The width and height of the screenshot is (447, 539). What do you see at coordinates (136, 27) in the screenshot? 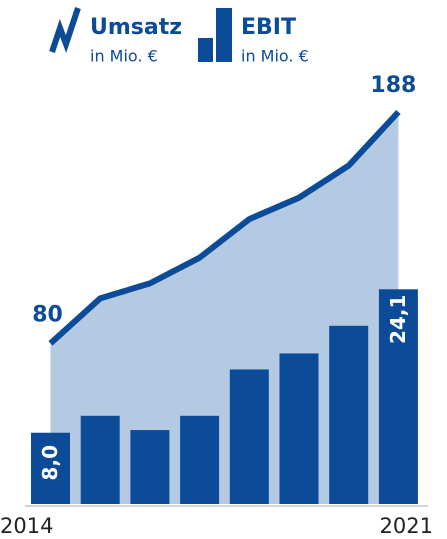
I see `legend-label: Umsatz` at bounding box center [136, 27].